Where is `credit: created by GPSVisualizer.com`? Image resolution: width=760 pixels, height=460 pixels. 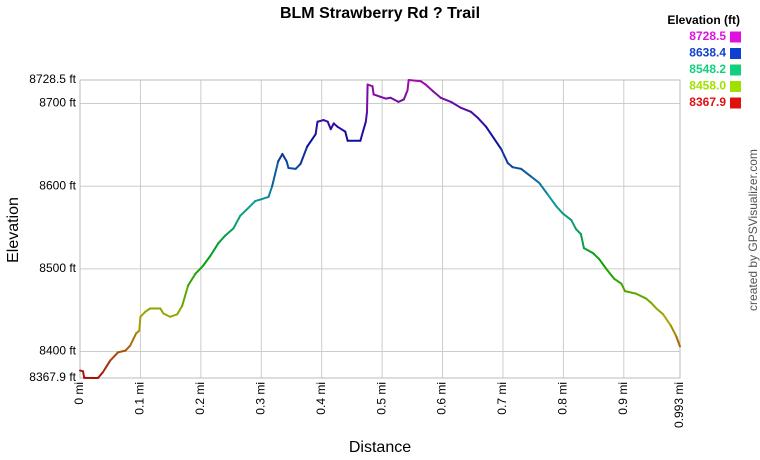
credit: created by GPSVisualizer.com is located at coordinates (753, 230).